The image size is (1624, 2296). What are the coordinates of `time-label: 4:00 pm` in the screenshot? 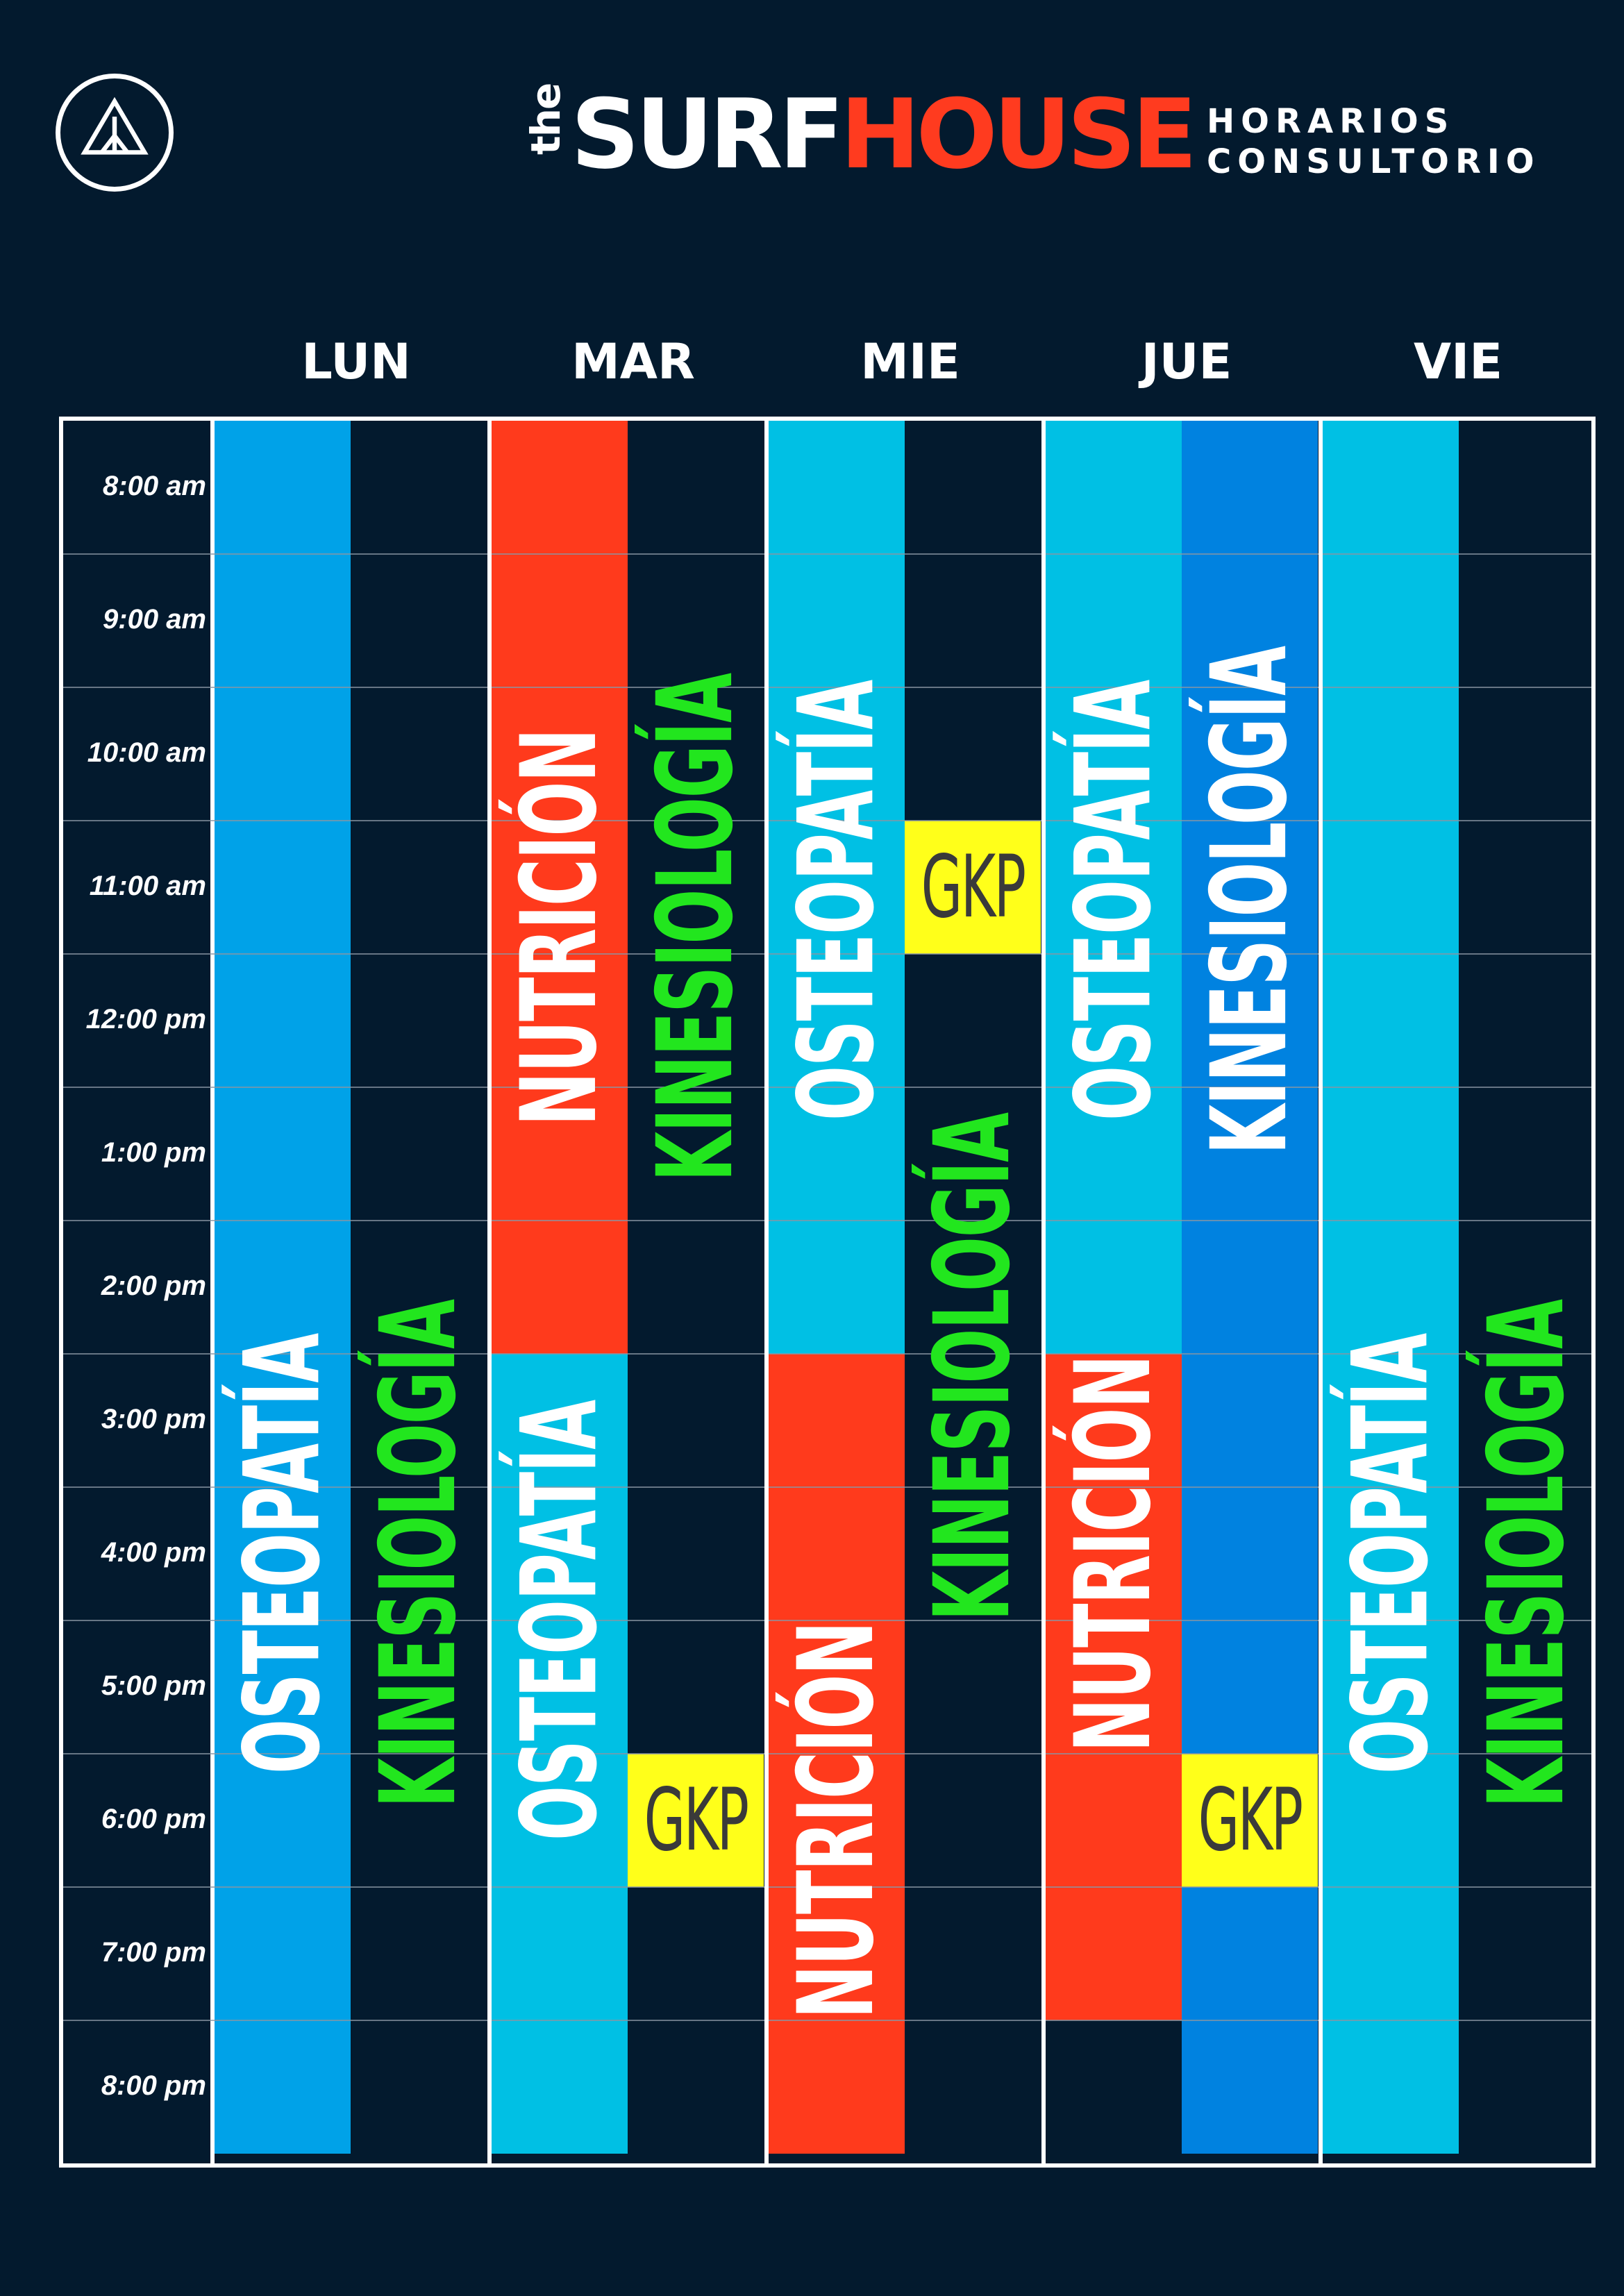 It's located at (153, 1552).